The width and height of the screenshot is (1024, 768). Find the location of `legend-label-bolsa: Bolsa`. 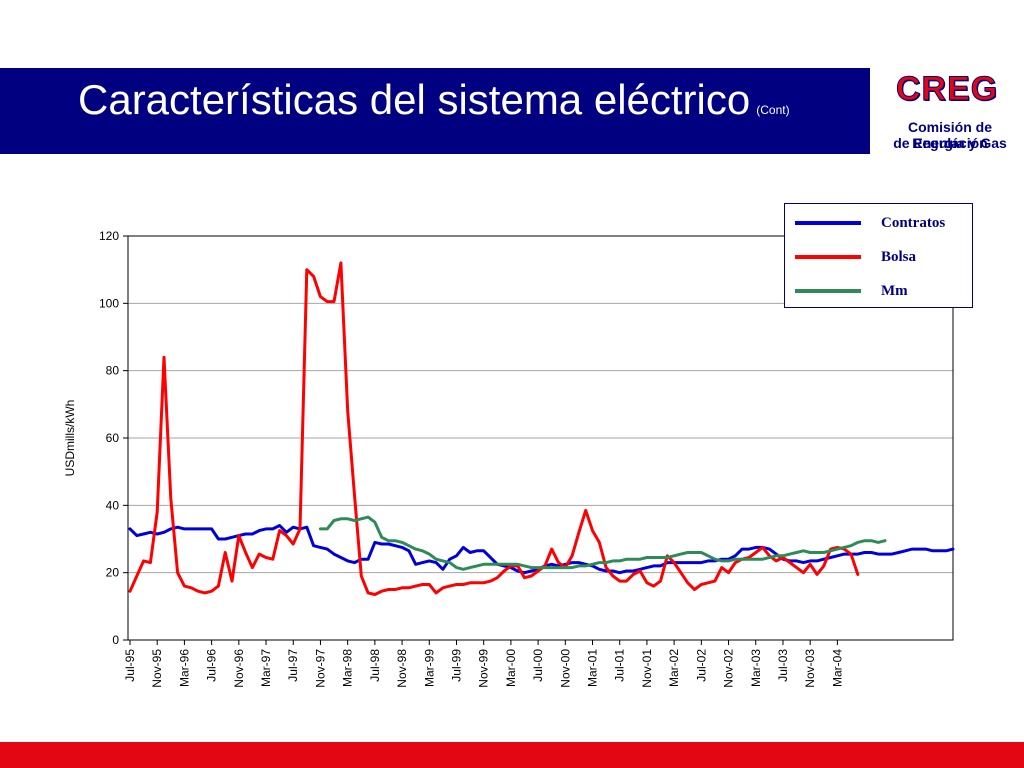

legend-label-bolsa: Bolsa is located at coordinates (899, 257).